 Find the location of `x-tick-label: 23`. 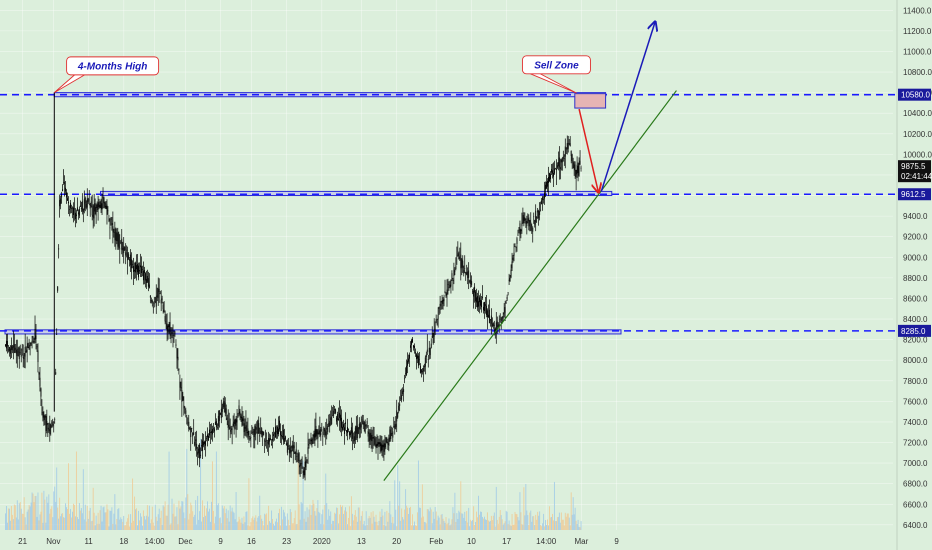

x-tick-label: 23 is located at coordinates (286, 541).